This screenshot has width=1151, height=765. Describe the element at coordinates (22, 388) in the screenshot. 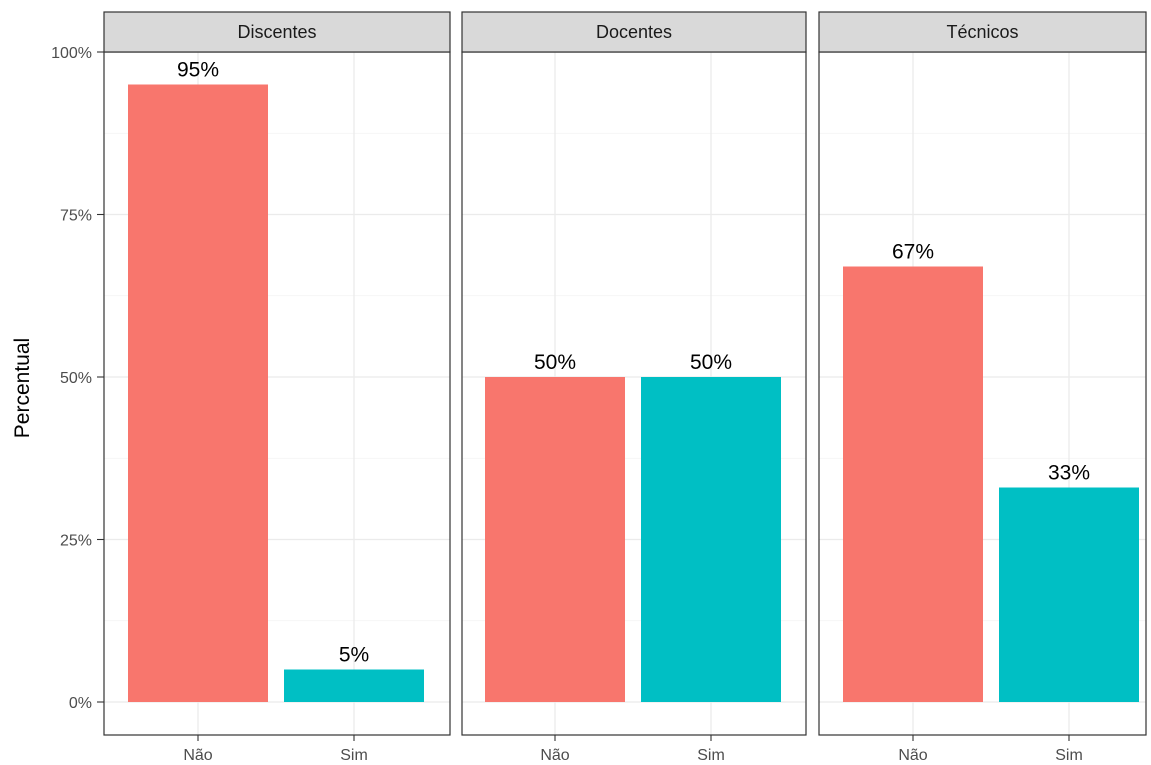

I see `y-axis-title: Percentual` at that location.